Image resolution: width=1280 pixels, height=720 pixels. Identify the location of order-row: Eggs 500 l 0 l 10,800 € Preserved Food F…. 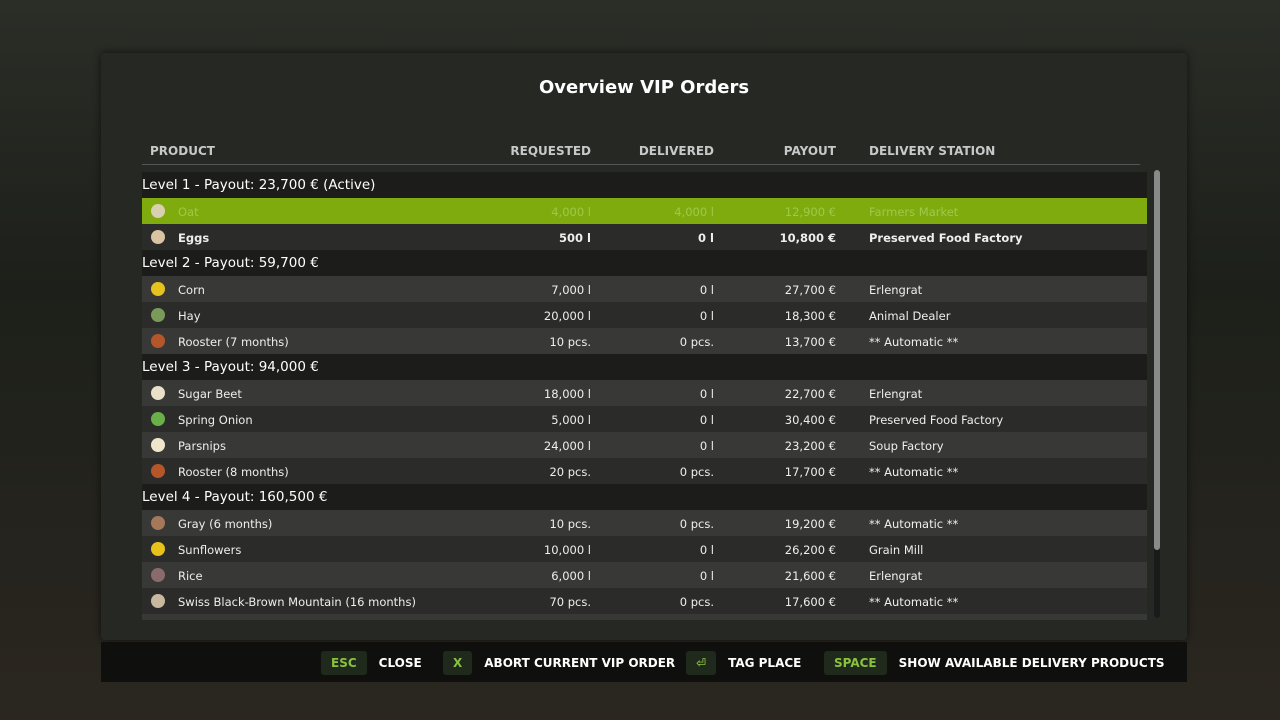
(644, 237).